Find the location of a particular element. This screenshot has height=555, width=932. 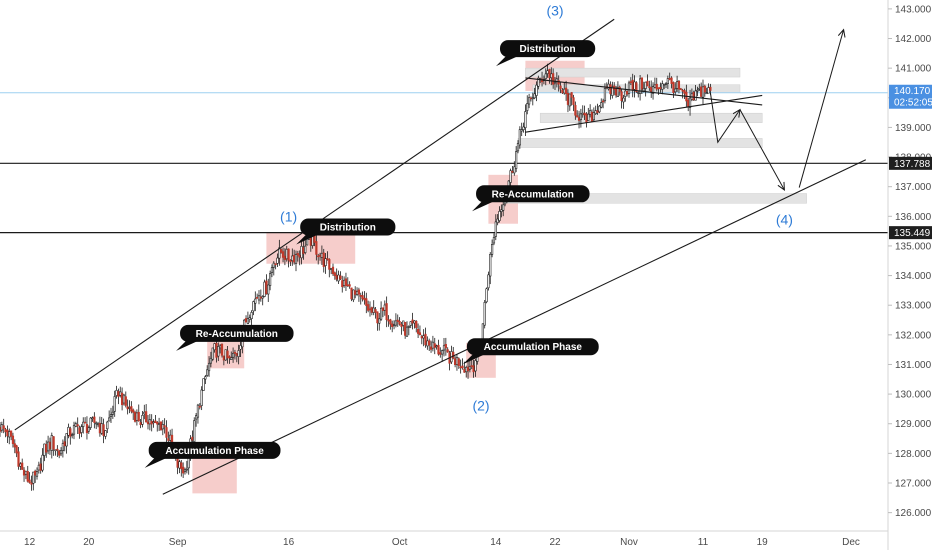

y-tick-label: 129.000 is located at coordinates (913, 424).